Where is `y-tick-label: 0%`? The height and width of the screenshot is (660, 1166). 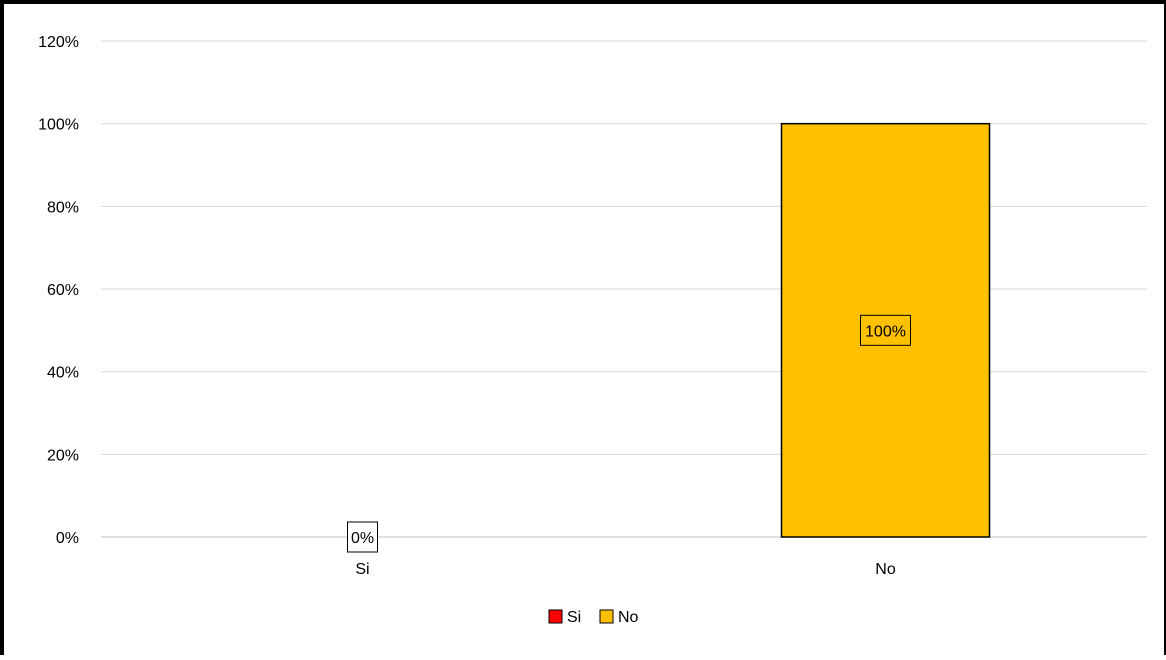
y-tick-label: 0% is located at coordinates (67, 538).